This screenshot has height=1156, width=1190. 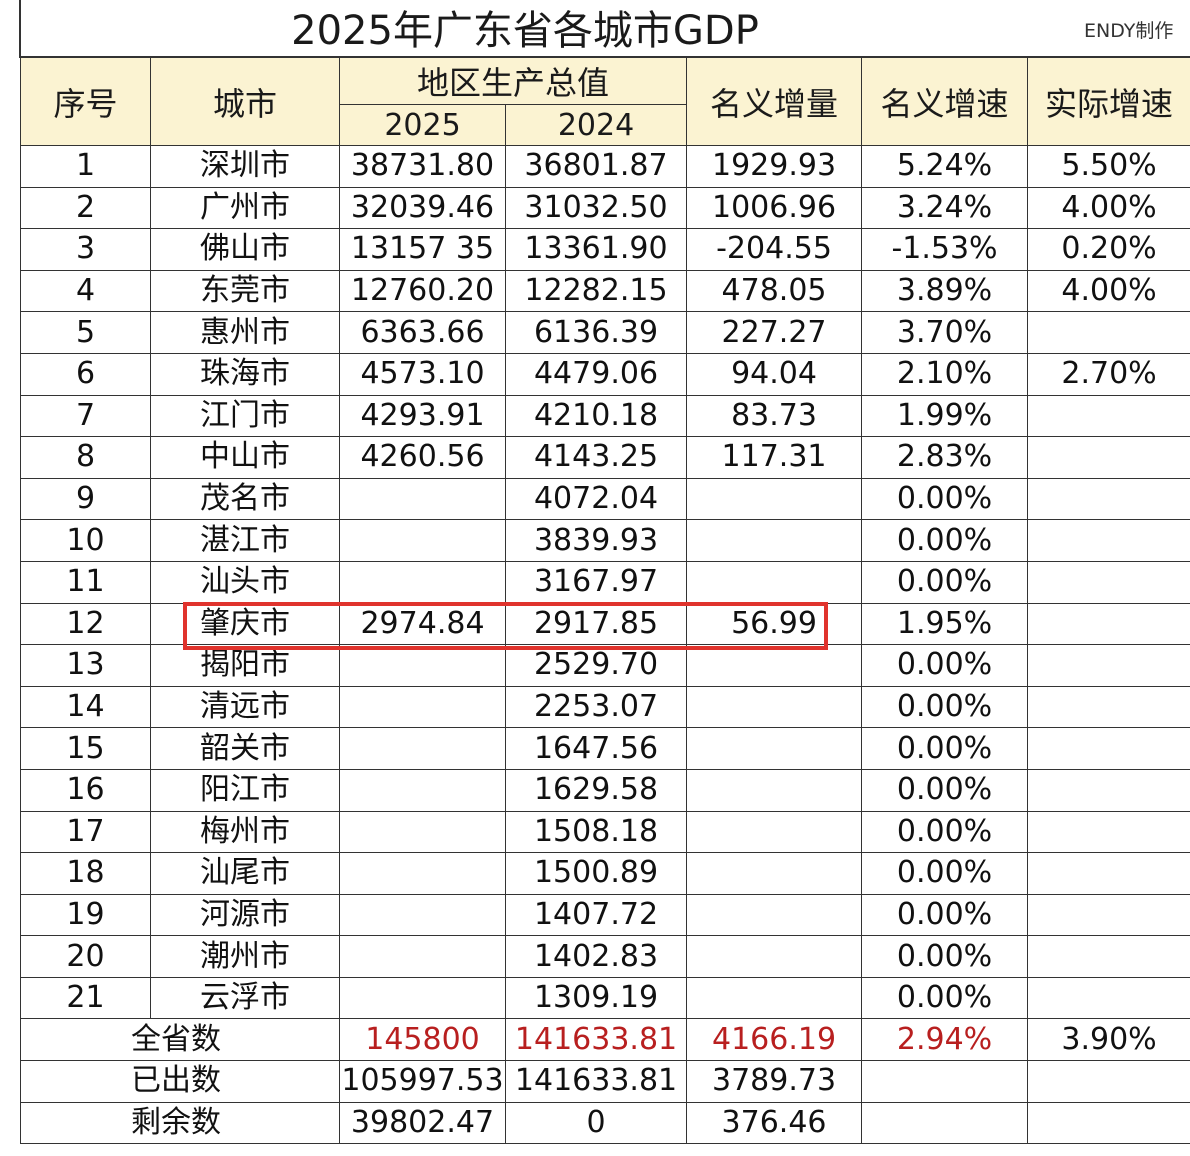 I want to click on cell-y2025: 38731.80, so click(x=422, y=166).